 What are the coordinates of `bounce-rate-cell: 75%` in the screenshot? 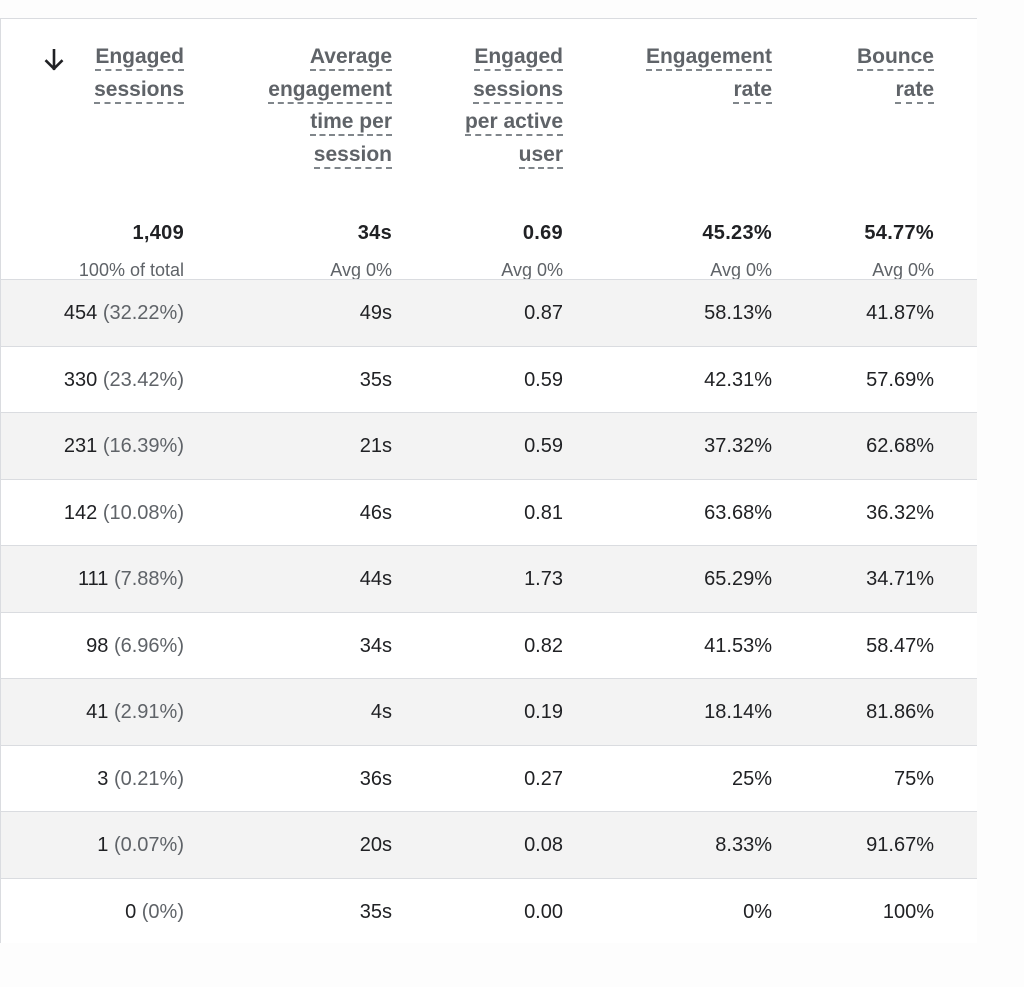 It's located at (913, 779).